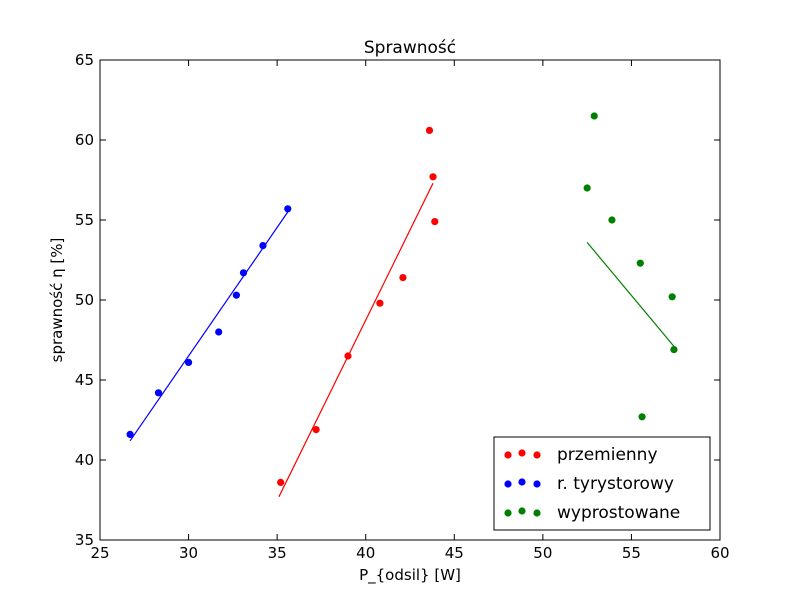 The height and width of the screenshot is (600, 800). I want to click on legend-label: przemienny, so click(607, 455).